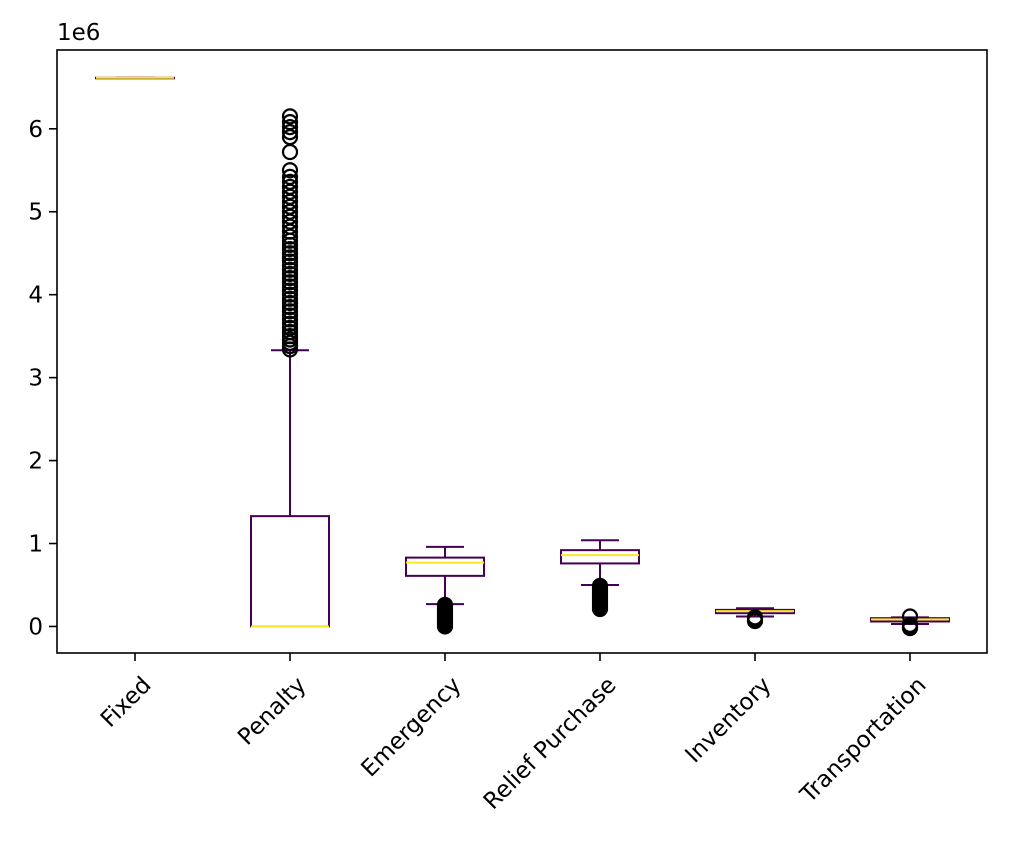 The height and width of the screenshot is (864, 1010). What do you see at coordinates (35, 379) in the screenshot?
I see `y-tick-label: 3` at bounding box center [35, 379].